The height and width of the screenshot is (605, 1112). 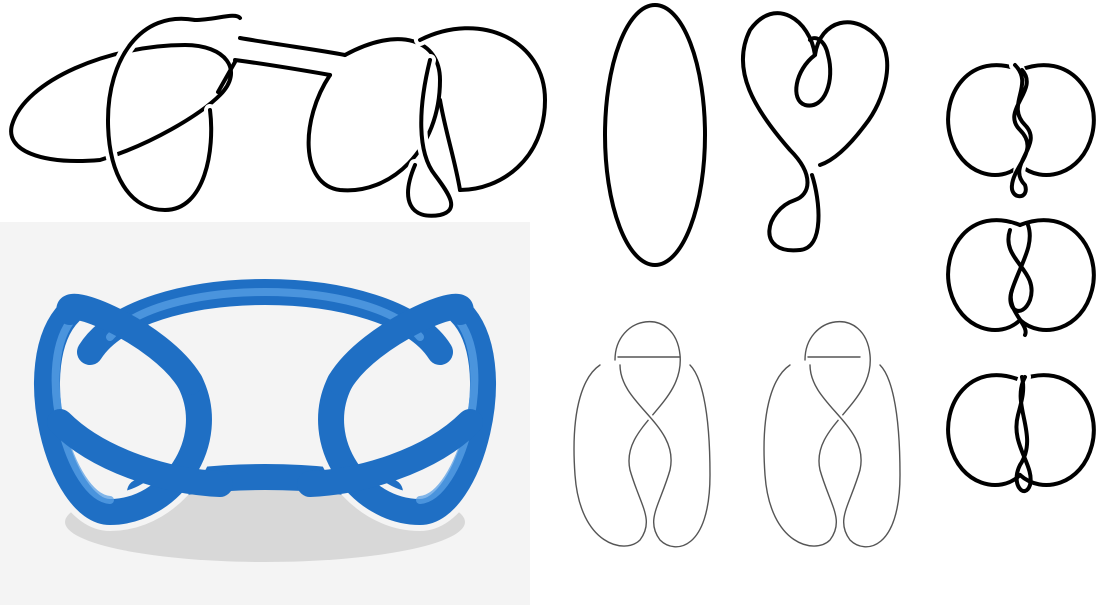 What do you see at coordinates (430, 138) in the screenshot?
I see `right-twist-strand` at bounding box center [430, 138].